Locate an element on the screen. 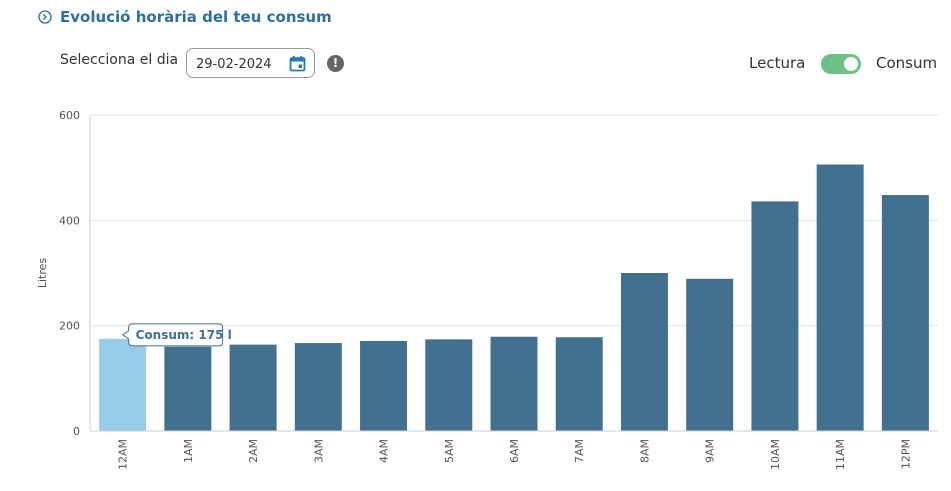 This screenshot has height=491, width=951. section-header: Evolució horària del teu consum is located at coordinates (185, 17).